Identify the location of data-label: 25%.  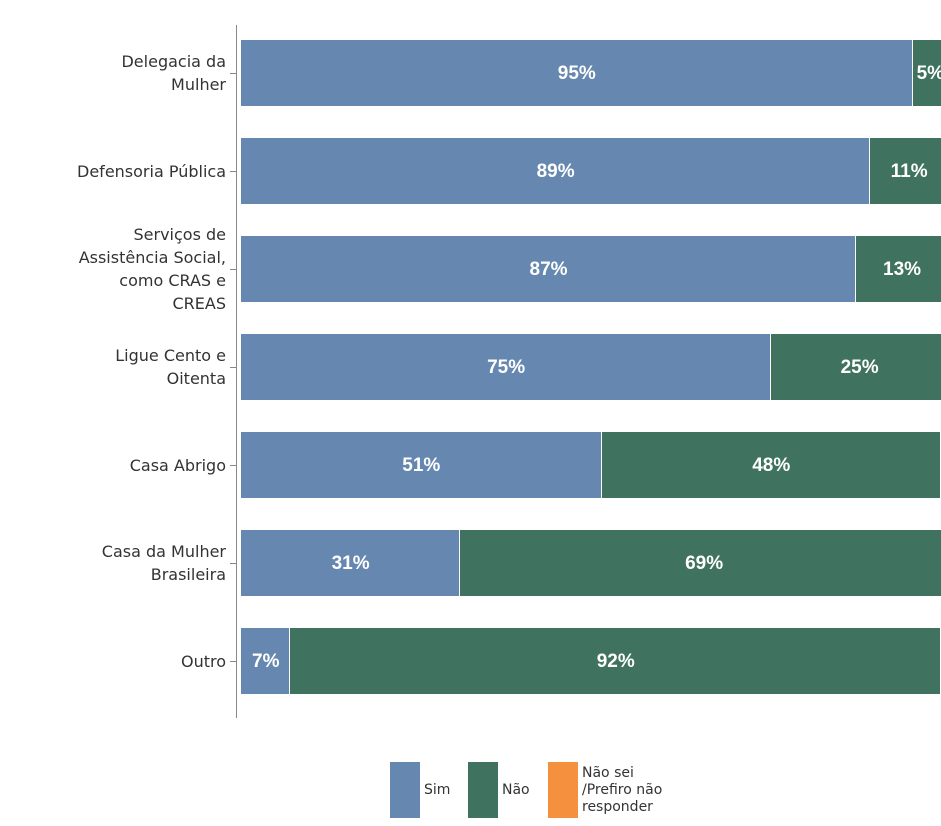
(859, 367).